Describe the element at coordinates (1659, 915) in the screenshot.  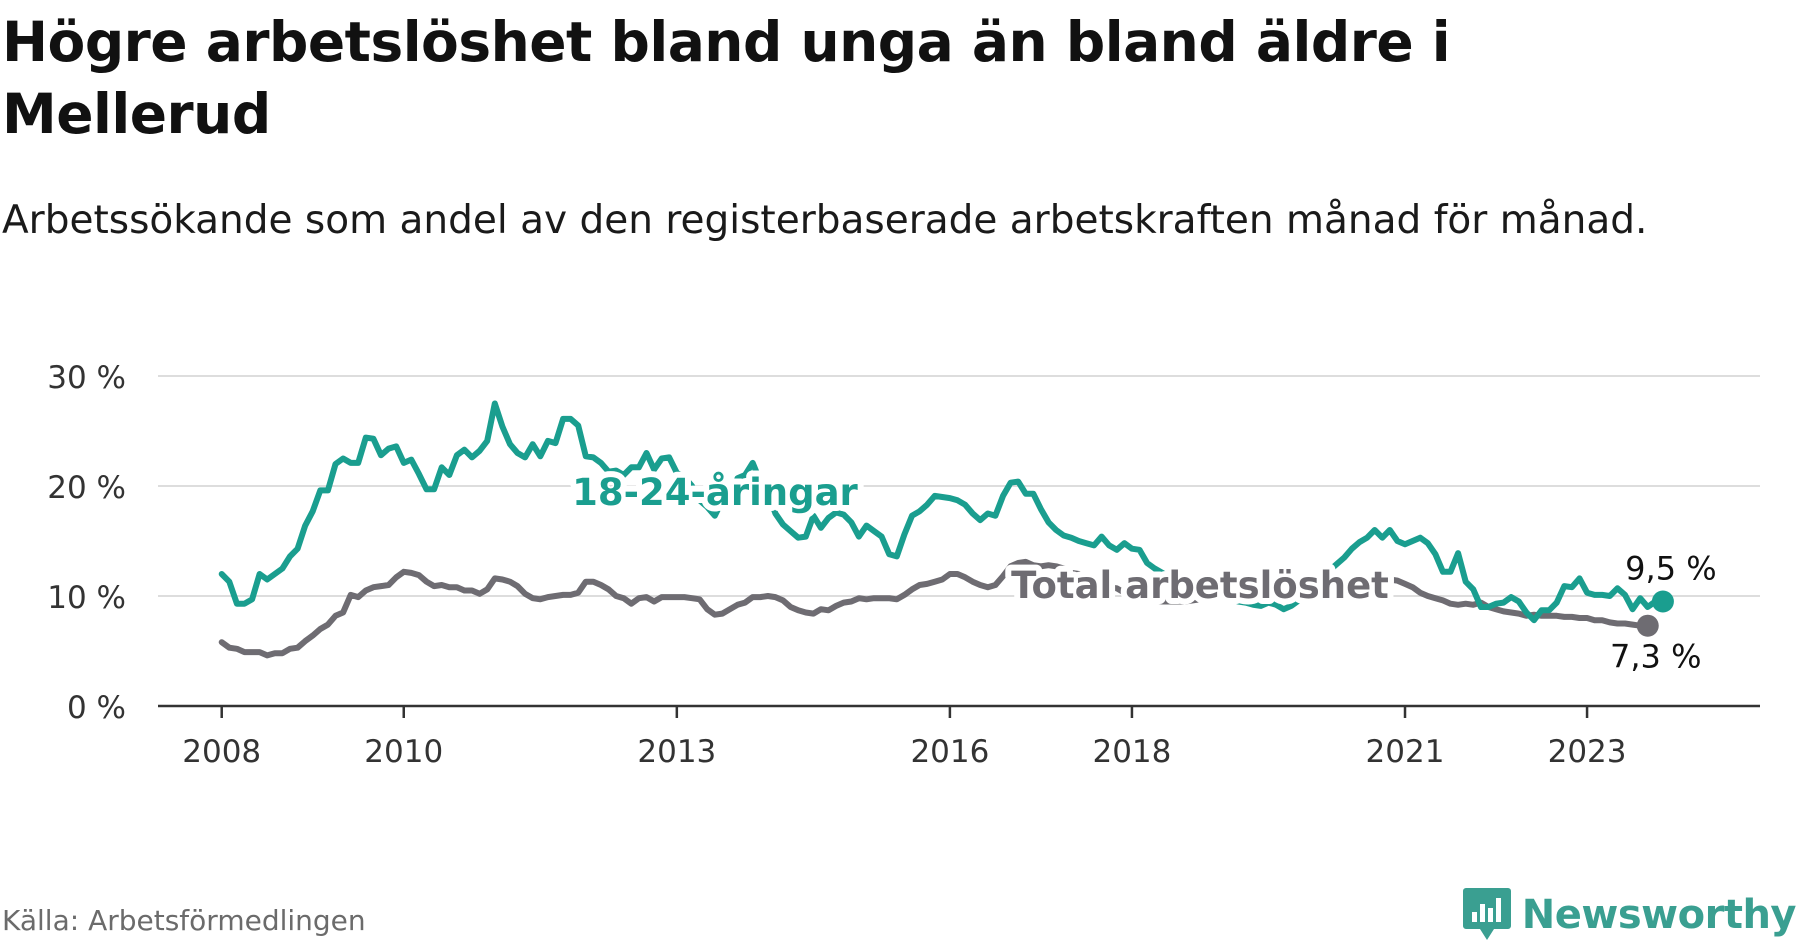
I see `brand-name: Newsworthy` at that location.